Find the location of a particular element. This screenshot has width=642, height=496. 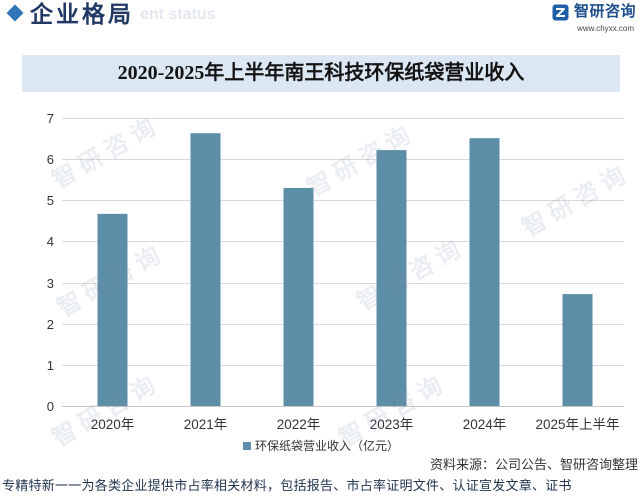

logo-icon-mark is located at coordinates (560, 12).